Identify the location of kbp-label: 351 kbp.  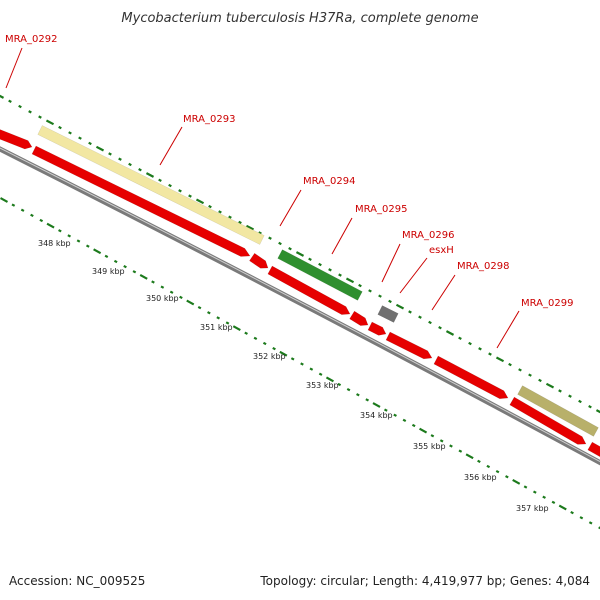
(216, 327).